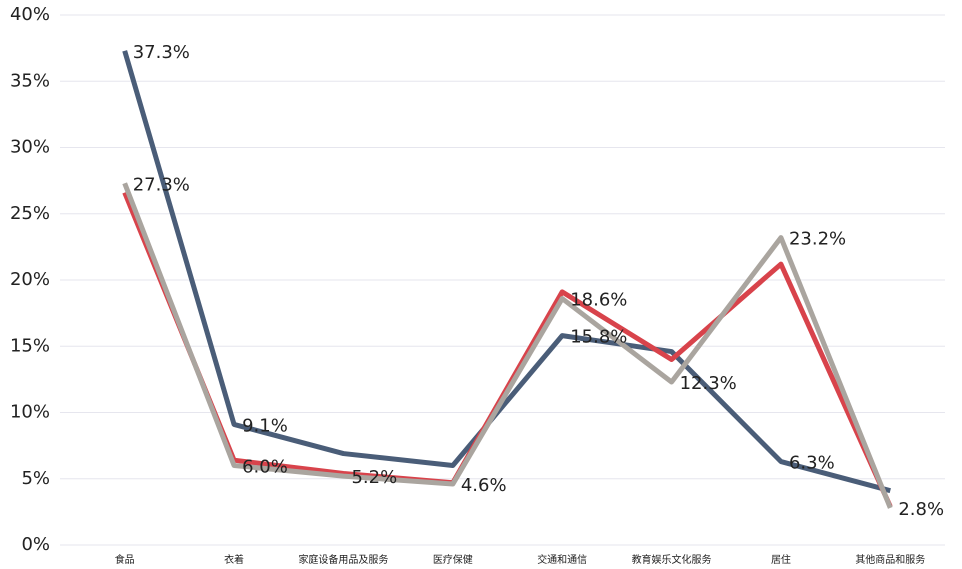  Describe the element at coordinates (161, 52) in the screenshot. I see `data-label: 37.3%` at that location.